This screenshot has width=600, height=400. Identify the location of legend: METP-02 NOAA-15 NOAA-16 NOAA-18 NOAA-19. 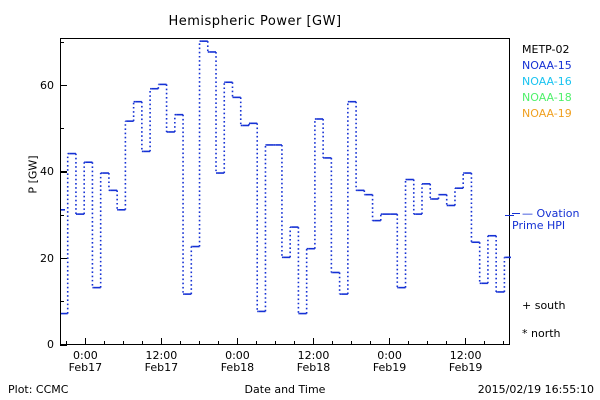
(561, 82).